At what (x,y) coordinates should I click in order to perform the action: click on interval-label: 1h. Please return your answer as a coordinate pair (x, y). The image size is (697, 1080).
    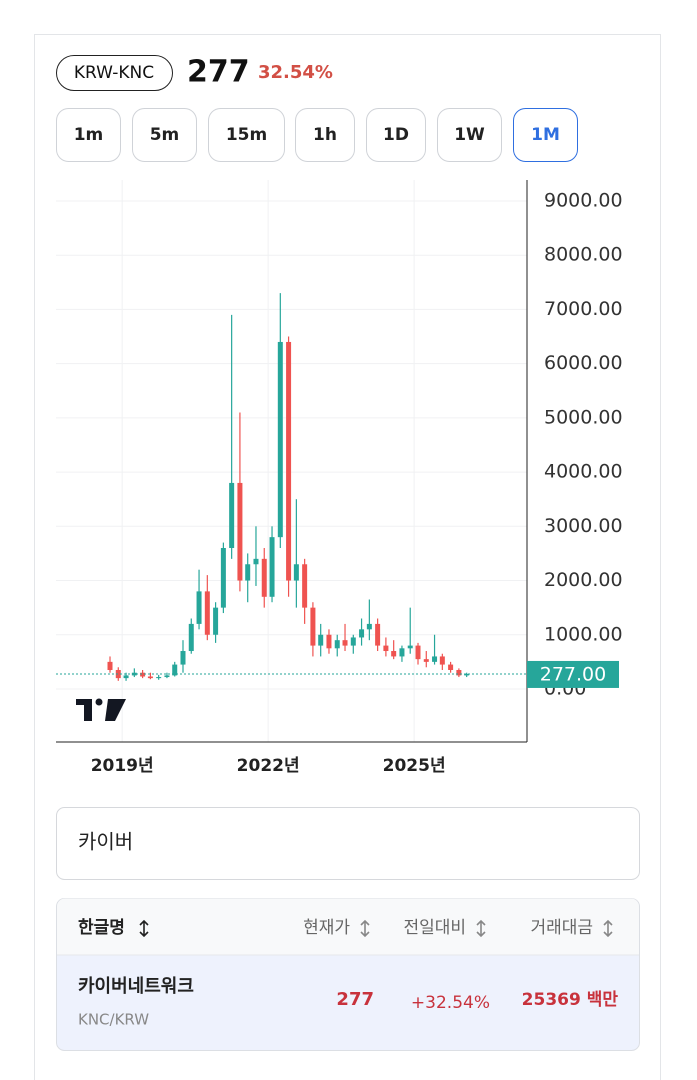
    Looking at the image, I should click on (325, 135).